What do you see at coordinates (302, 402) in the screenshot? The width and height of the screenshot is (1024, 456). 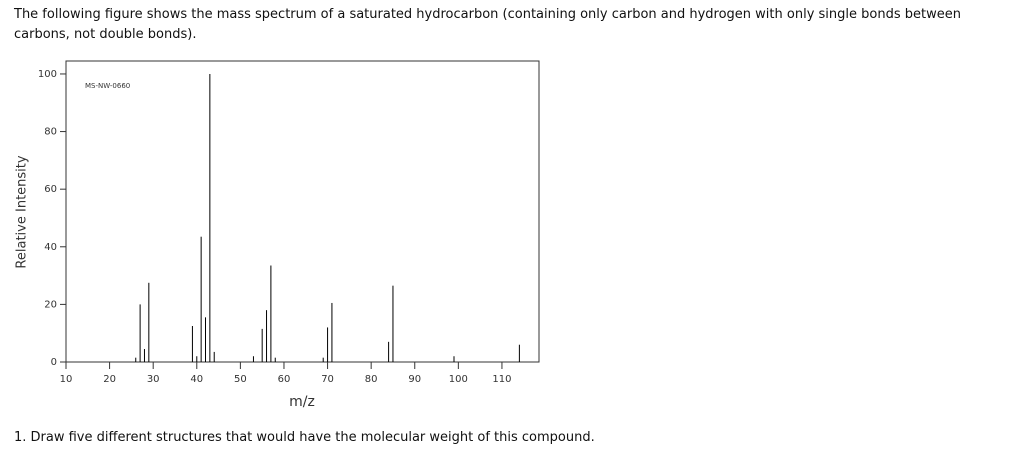 I see `x-axis-label: m/z` at bounding box center [302, 402].